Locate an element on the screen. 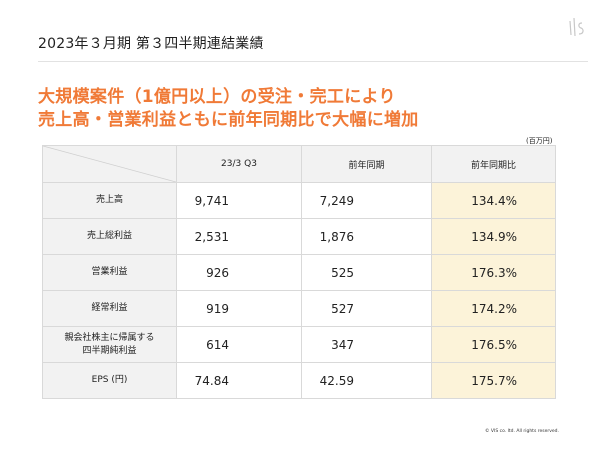 This screenshot has height=450, width=600. row-label: 売上総利益 is located at coordinates (109, 236).